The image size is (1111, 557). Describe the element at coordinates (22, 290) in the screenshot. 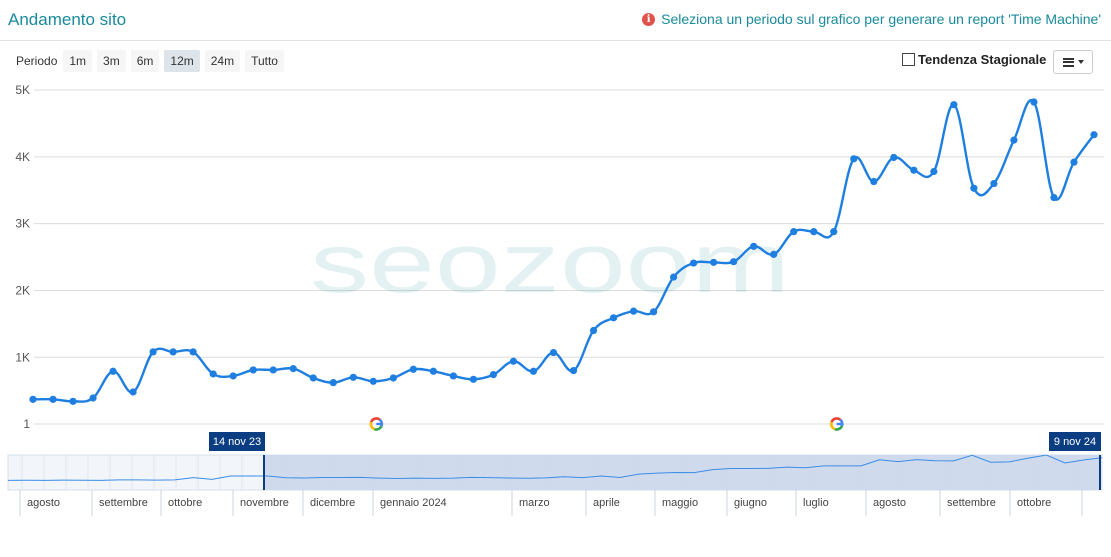

I see `y-tick-label: 2K` at that location.